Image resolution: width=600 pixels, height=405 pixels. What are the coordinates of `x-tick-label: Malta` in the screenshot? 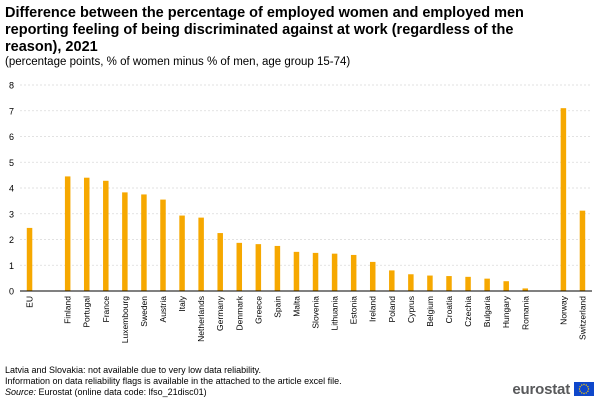 It's located at (296, 306).